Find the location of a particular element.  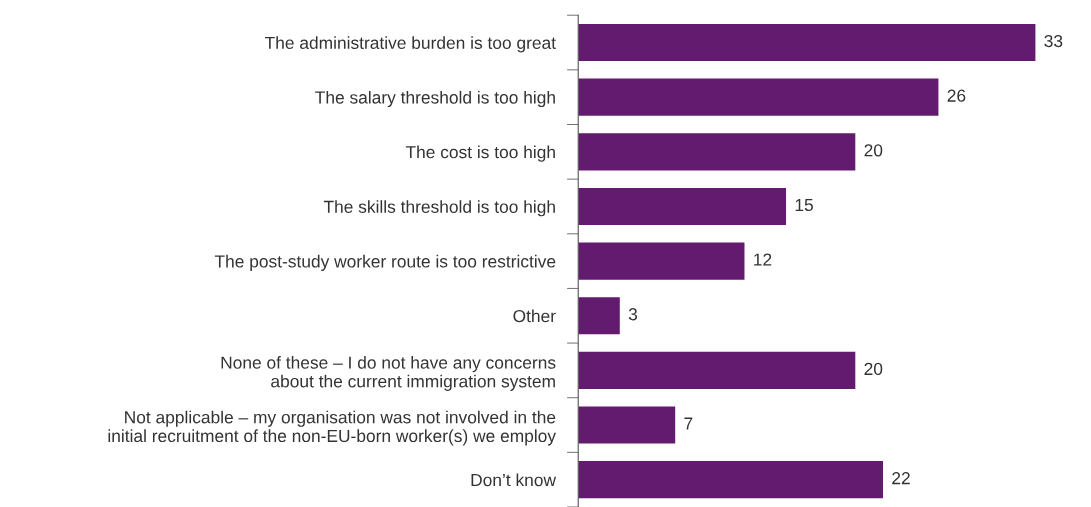

data-label: 33 is located at coordinates (1053, 41).